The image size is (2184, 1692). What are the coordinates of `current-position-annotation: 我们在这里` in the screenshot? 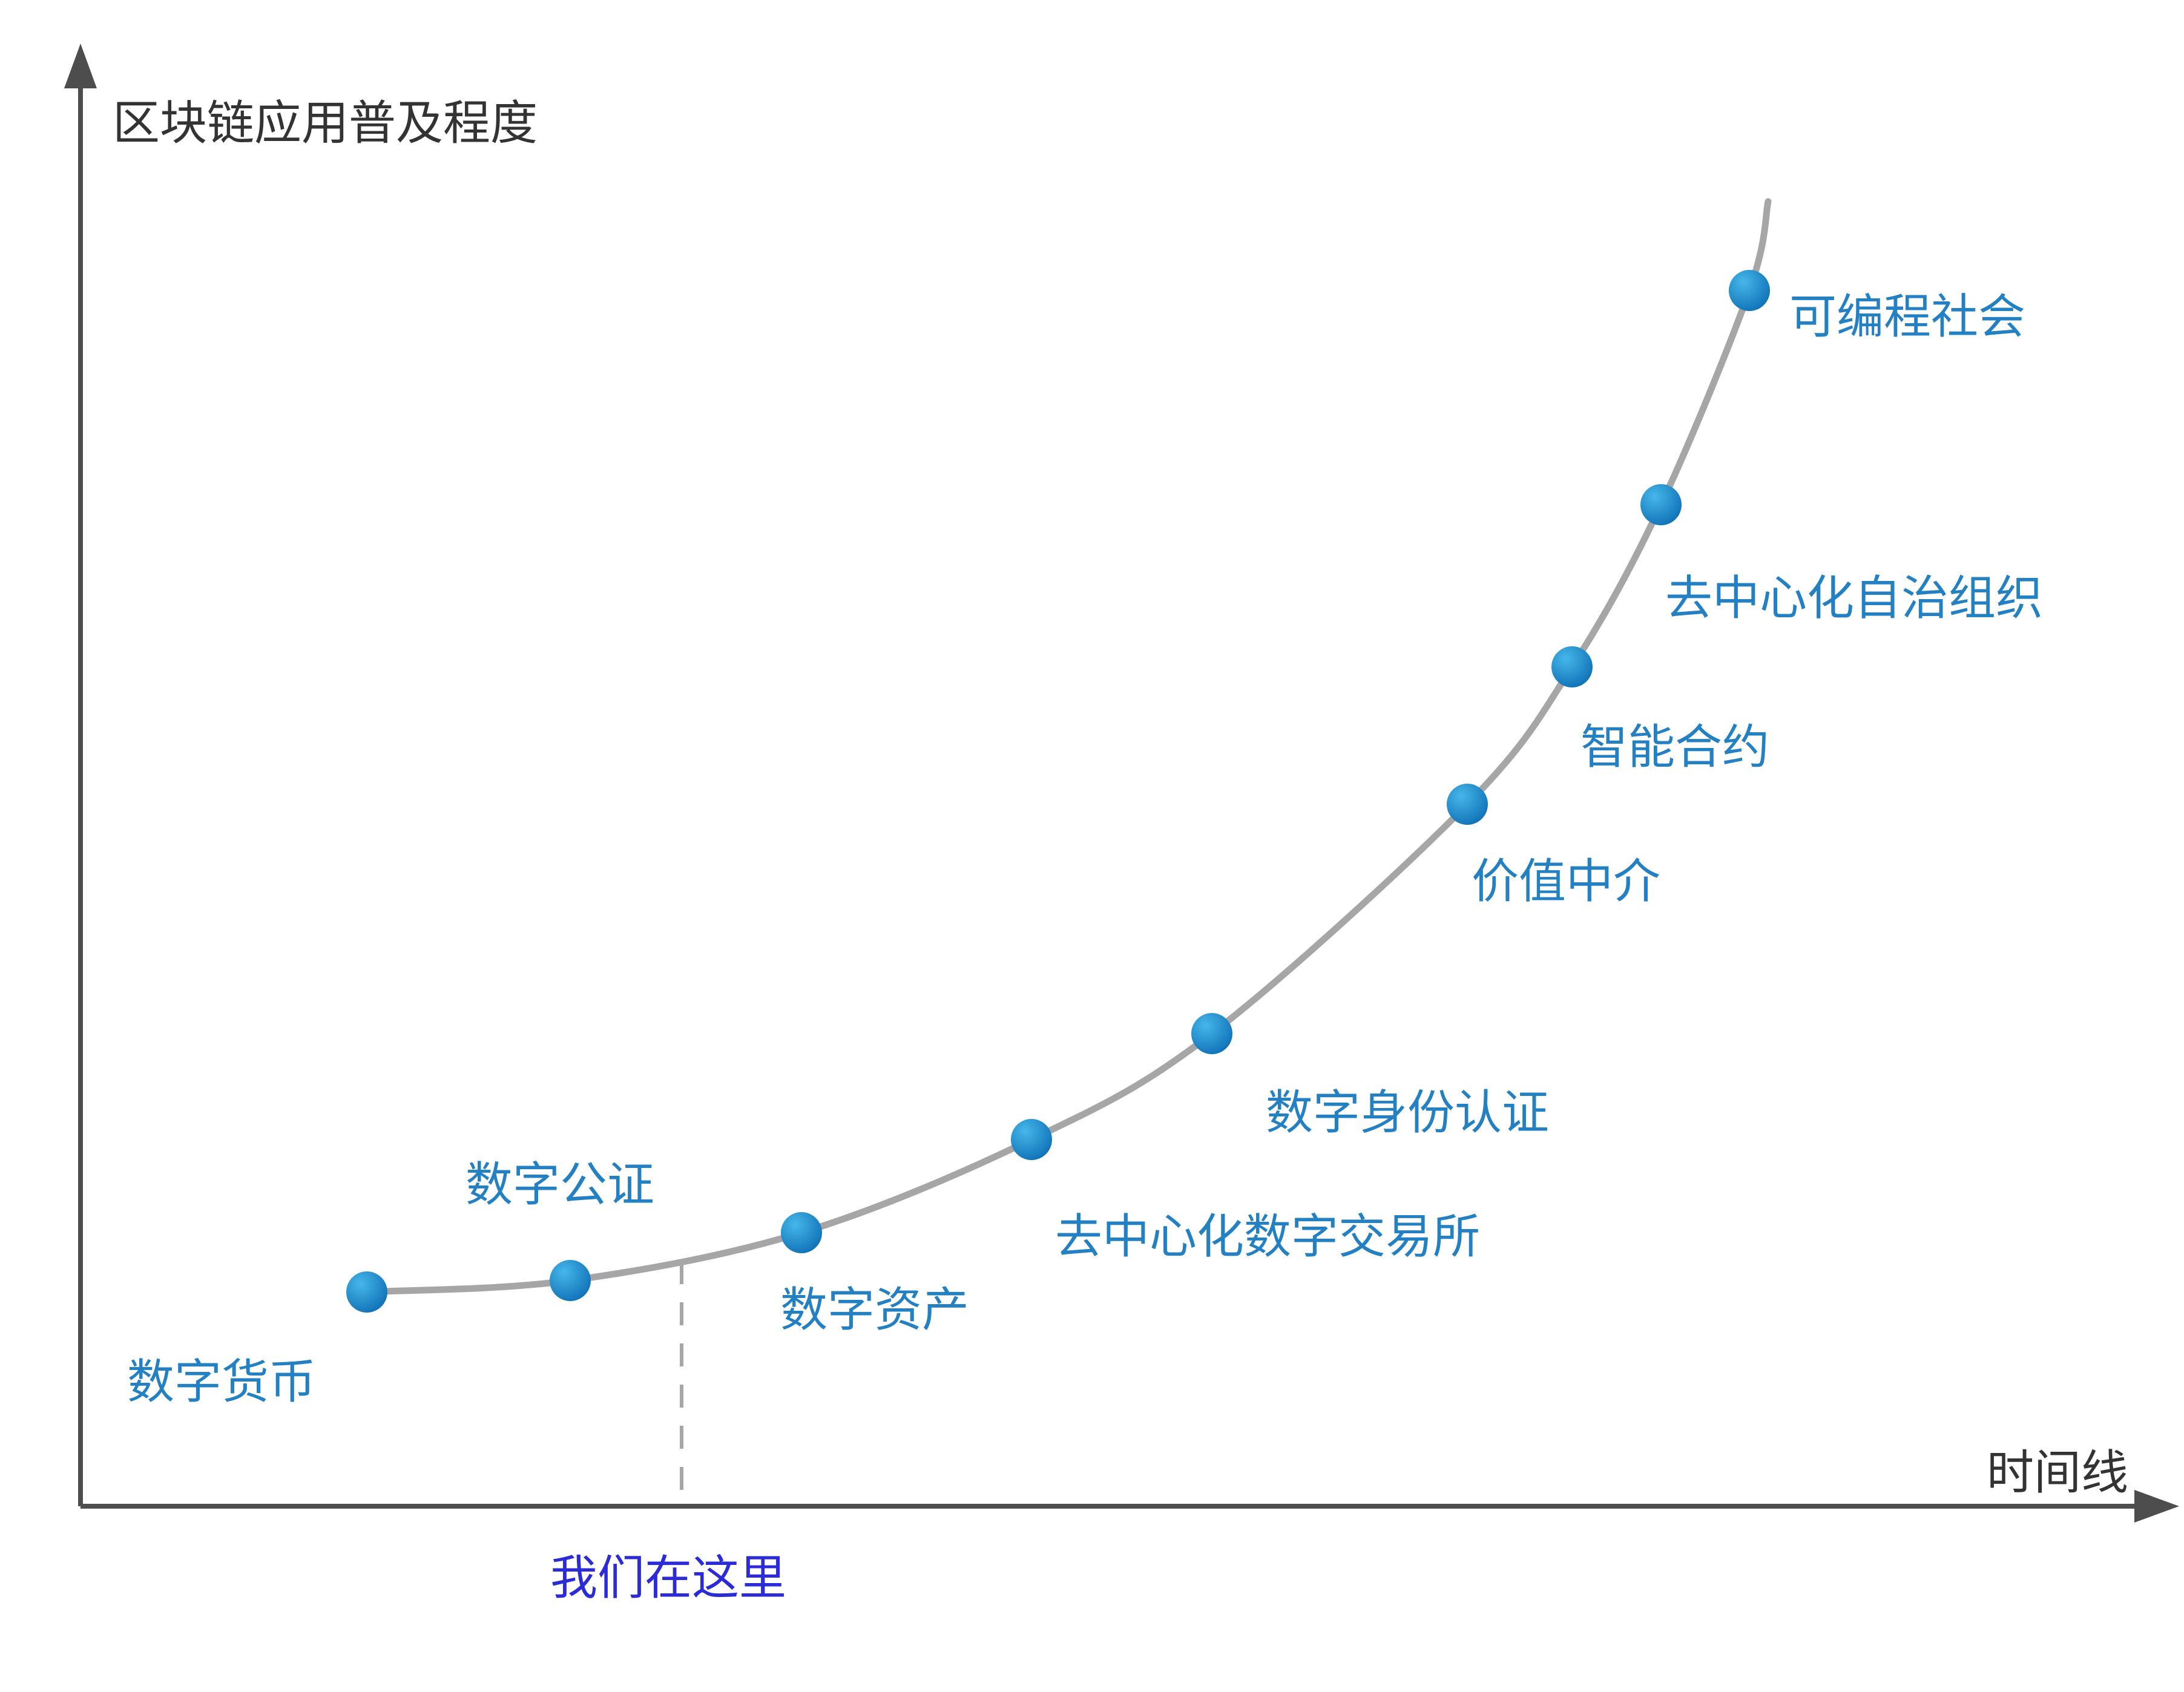 It's located at (668, 1432).